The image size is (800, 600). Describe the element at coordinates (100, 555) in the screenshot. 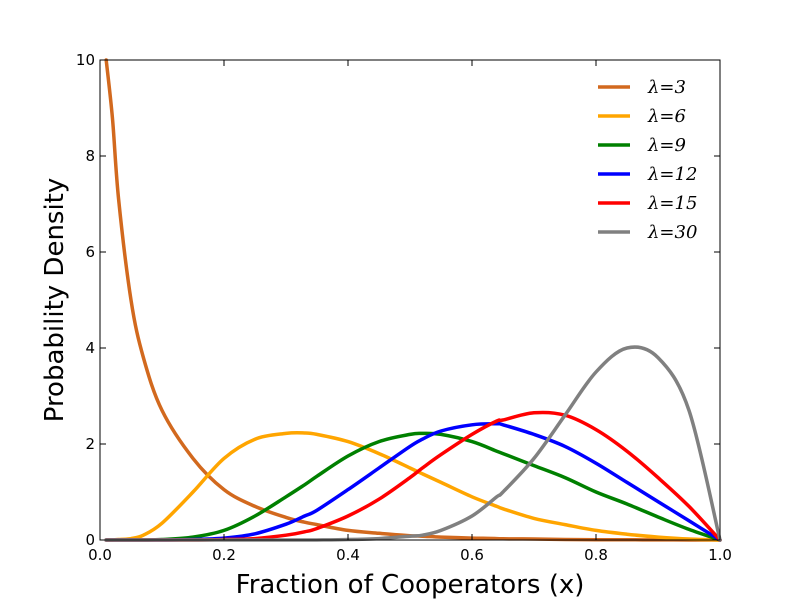

I see `x-tick-label: 0.0` at that location.